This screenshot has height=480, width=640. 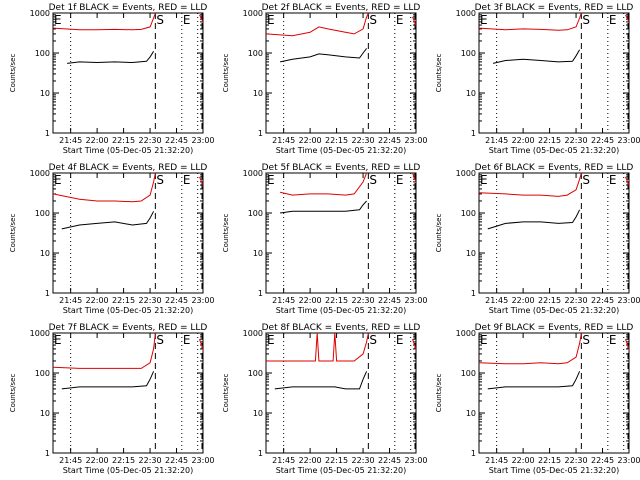 What do you see at coordinates (554, 328) in the screenshot?
I see `panel-title: Det 9f BLACK = Events, RED = LLD` at bounding box center [554, 328].